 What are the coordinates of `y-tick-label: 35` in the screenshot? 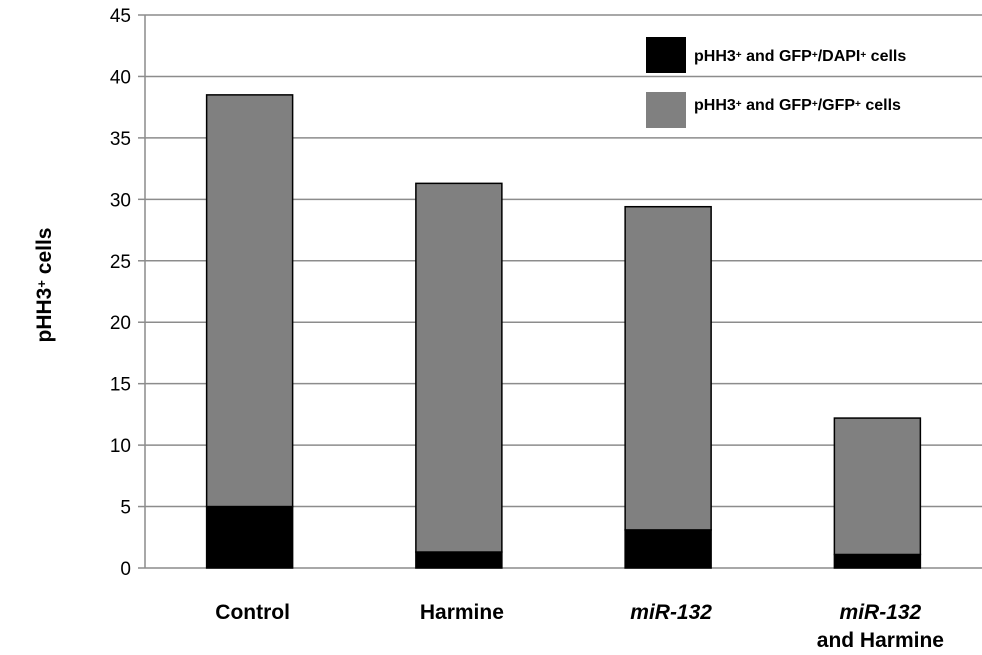 It's located at (120, 139).